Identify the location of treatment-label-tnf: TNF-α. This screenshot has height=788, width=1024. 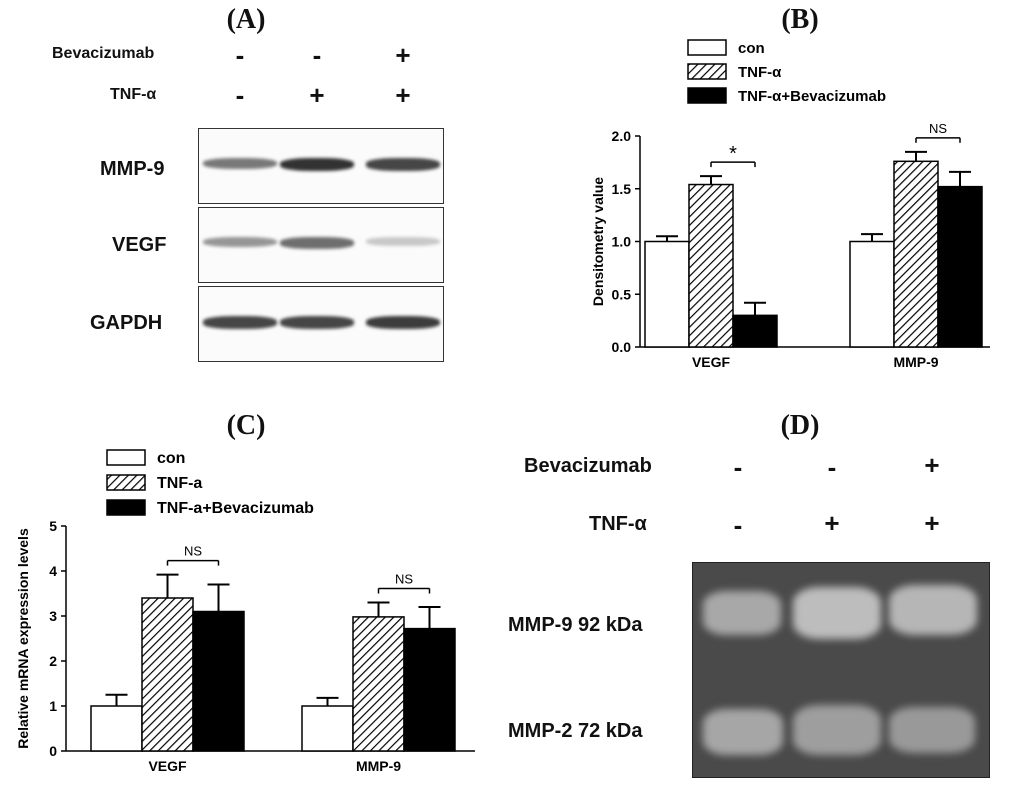
(133, 94).